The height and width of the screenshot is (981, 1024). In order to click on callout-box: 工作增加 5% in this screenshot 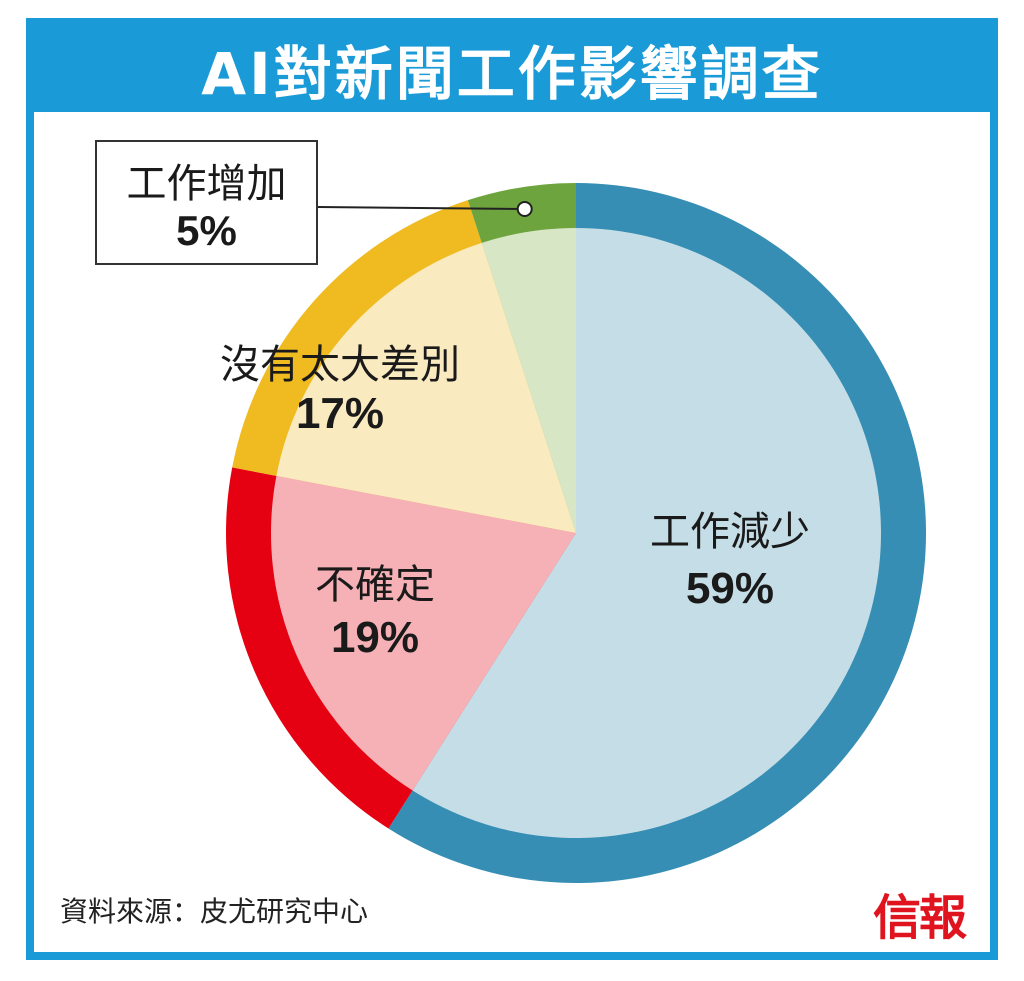, I will do `click(206, 202)`.